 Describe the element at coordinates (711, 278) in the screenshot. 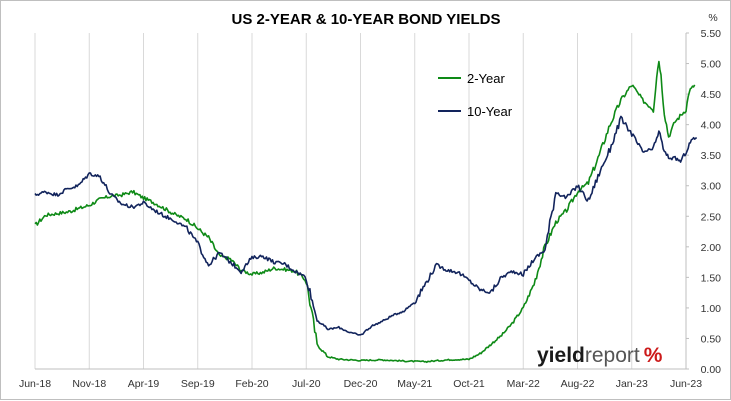

I see `y-tick-label: 1.50` at that location.